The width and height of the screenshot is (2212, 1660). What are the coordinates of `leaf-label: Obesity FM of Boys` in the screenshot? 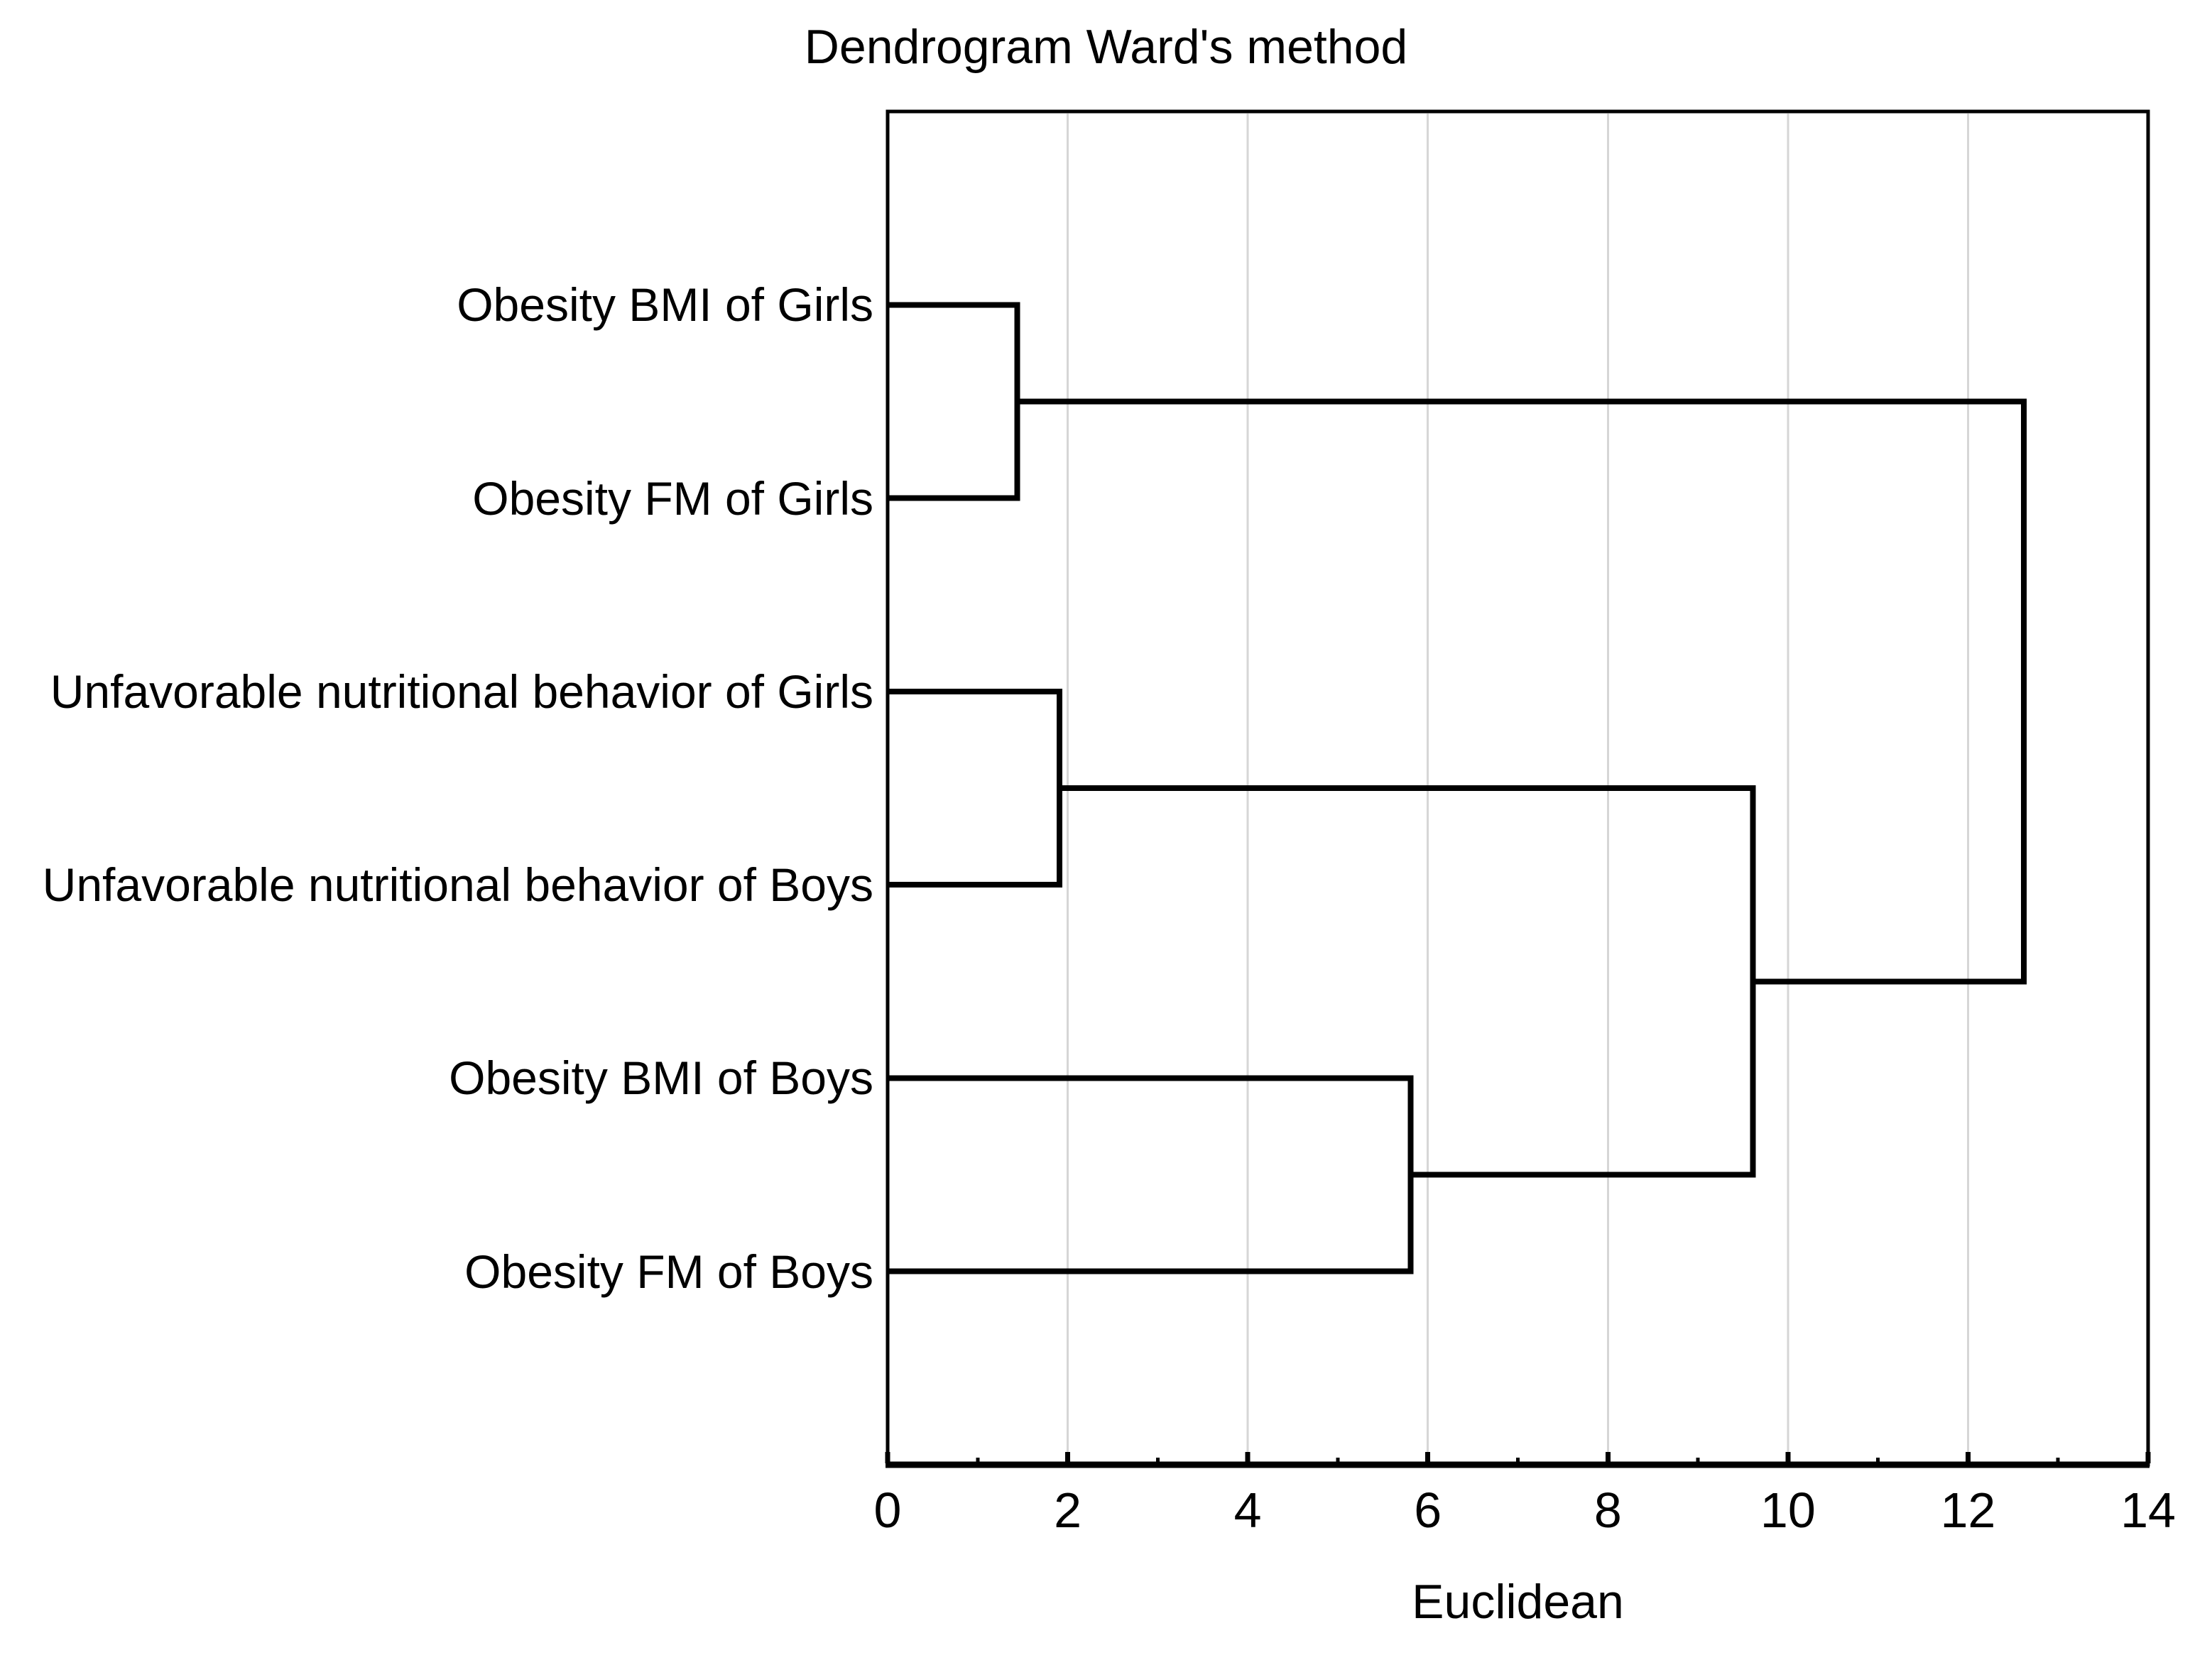 It's located at (668, 1271).